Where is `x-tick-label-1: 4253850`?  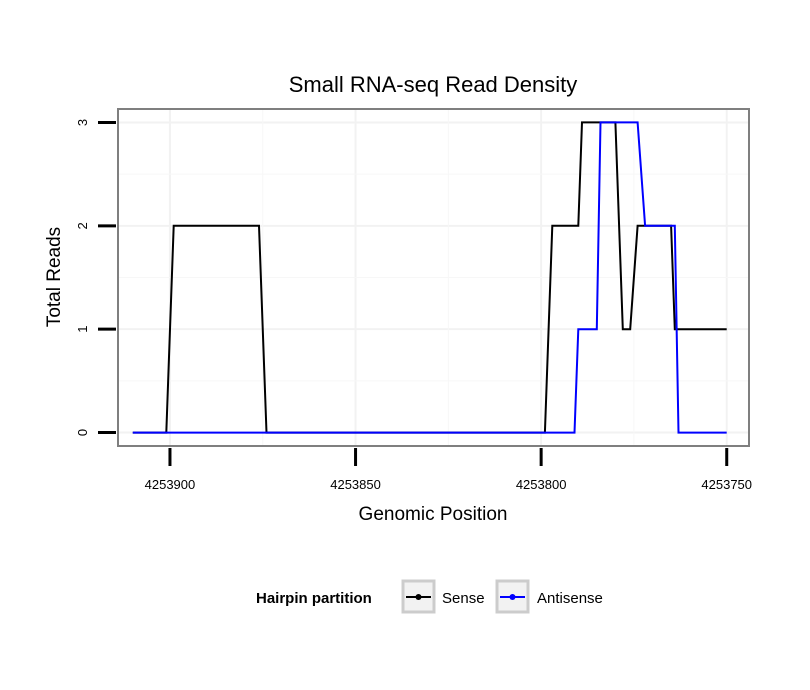 x-tick-label-1: 4253850 is located at coordinates (355, 484).